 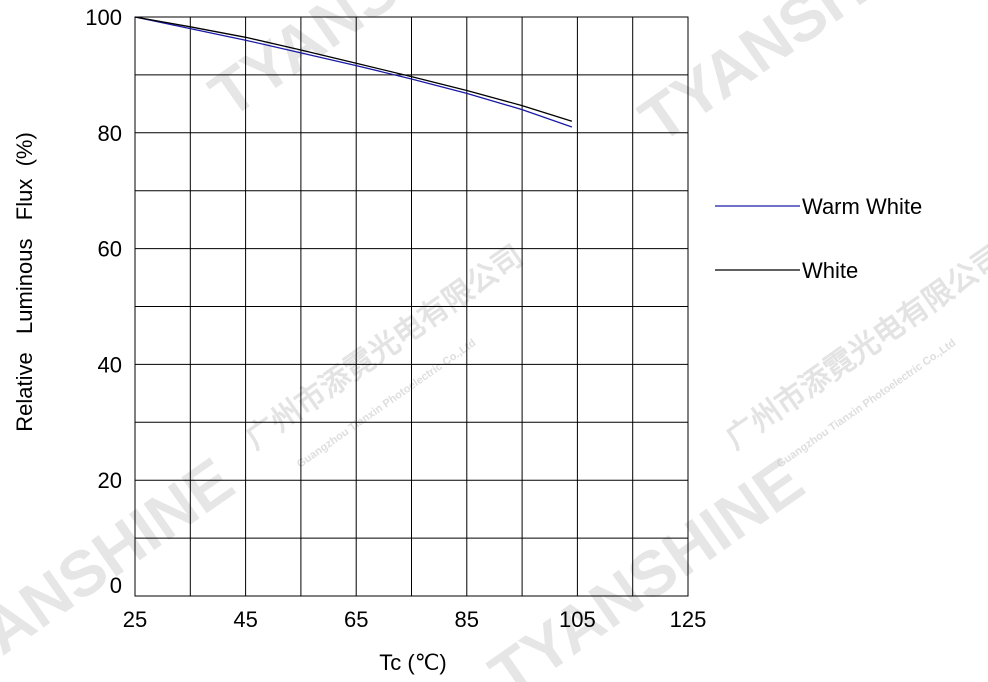 I want to click on y-tick-label: 0, so click(x=116, y=585).